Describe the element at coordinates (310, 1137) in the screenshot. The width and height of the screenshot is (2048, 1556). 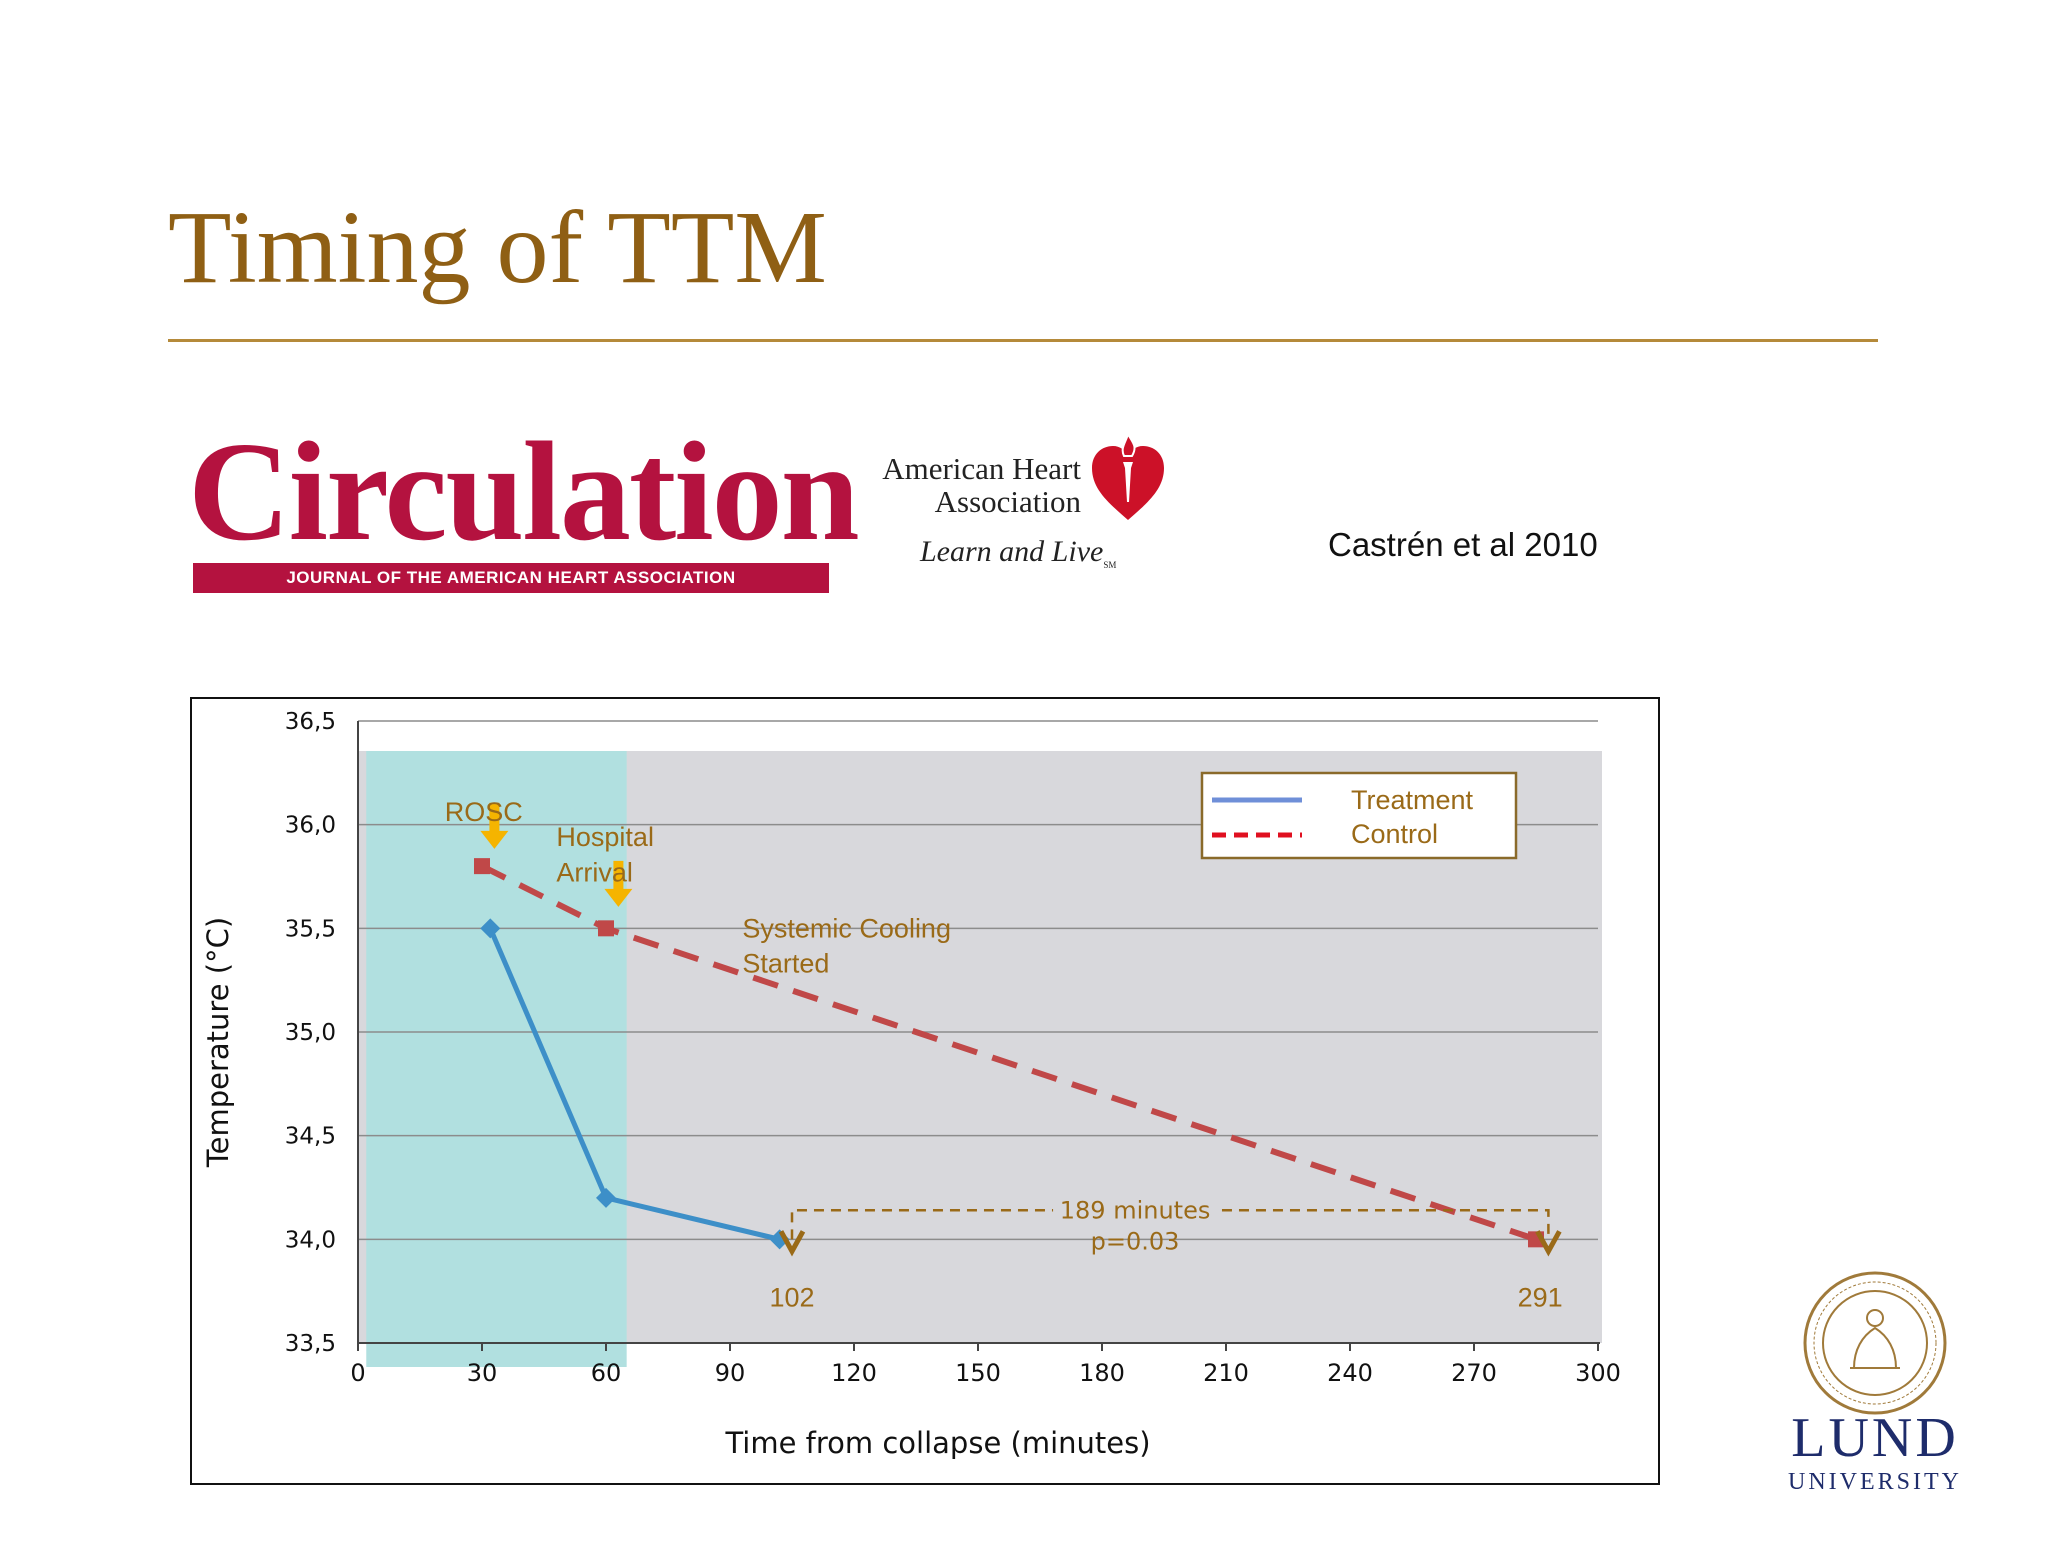
I see `y-tick-label: 34,5` at that location.